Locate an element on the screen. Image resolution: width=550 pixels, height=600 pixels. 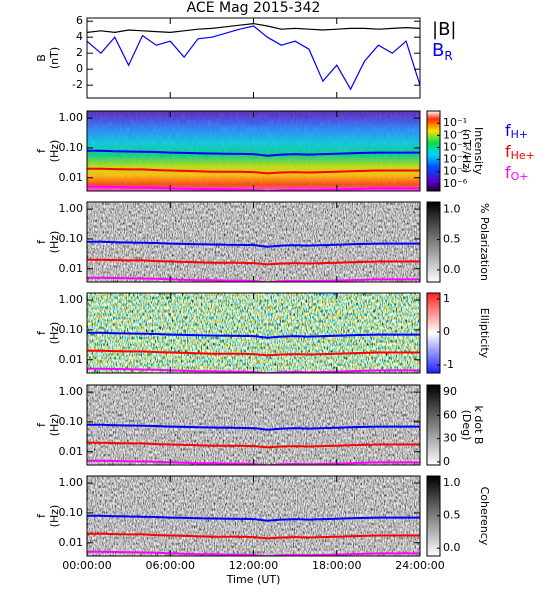
y-tick-label: 0 is located at coordinates (79, 68).